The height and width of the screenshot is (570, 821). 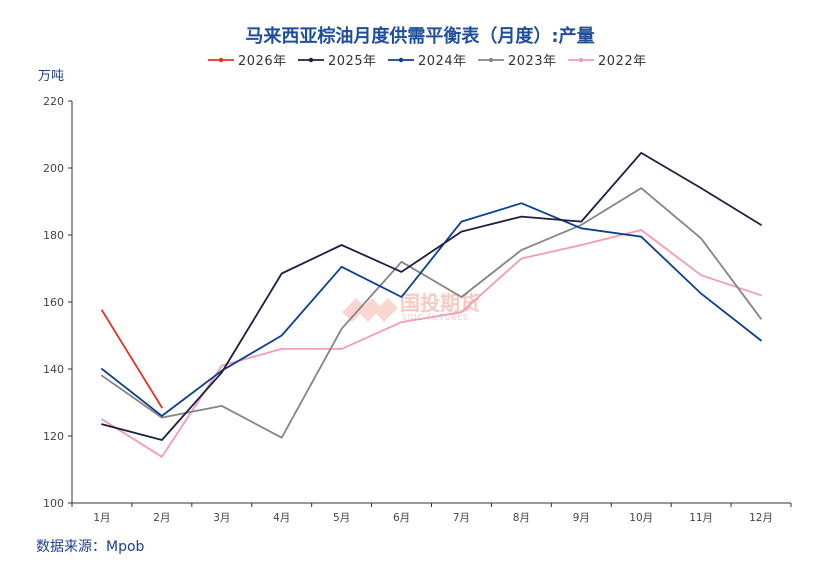 I want to click on x-tick-label: 10月, so click(x=641, y=518).